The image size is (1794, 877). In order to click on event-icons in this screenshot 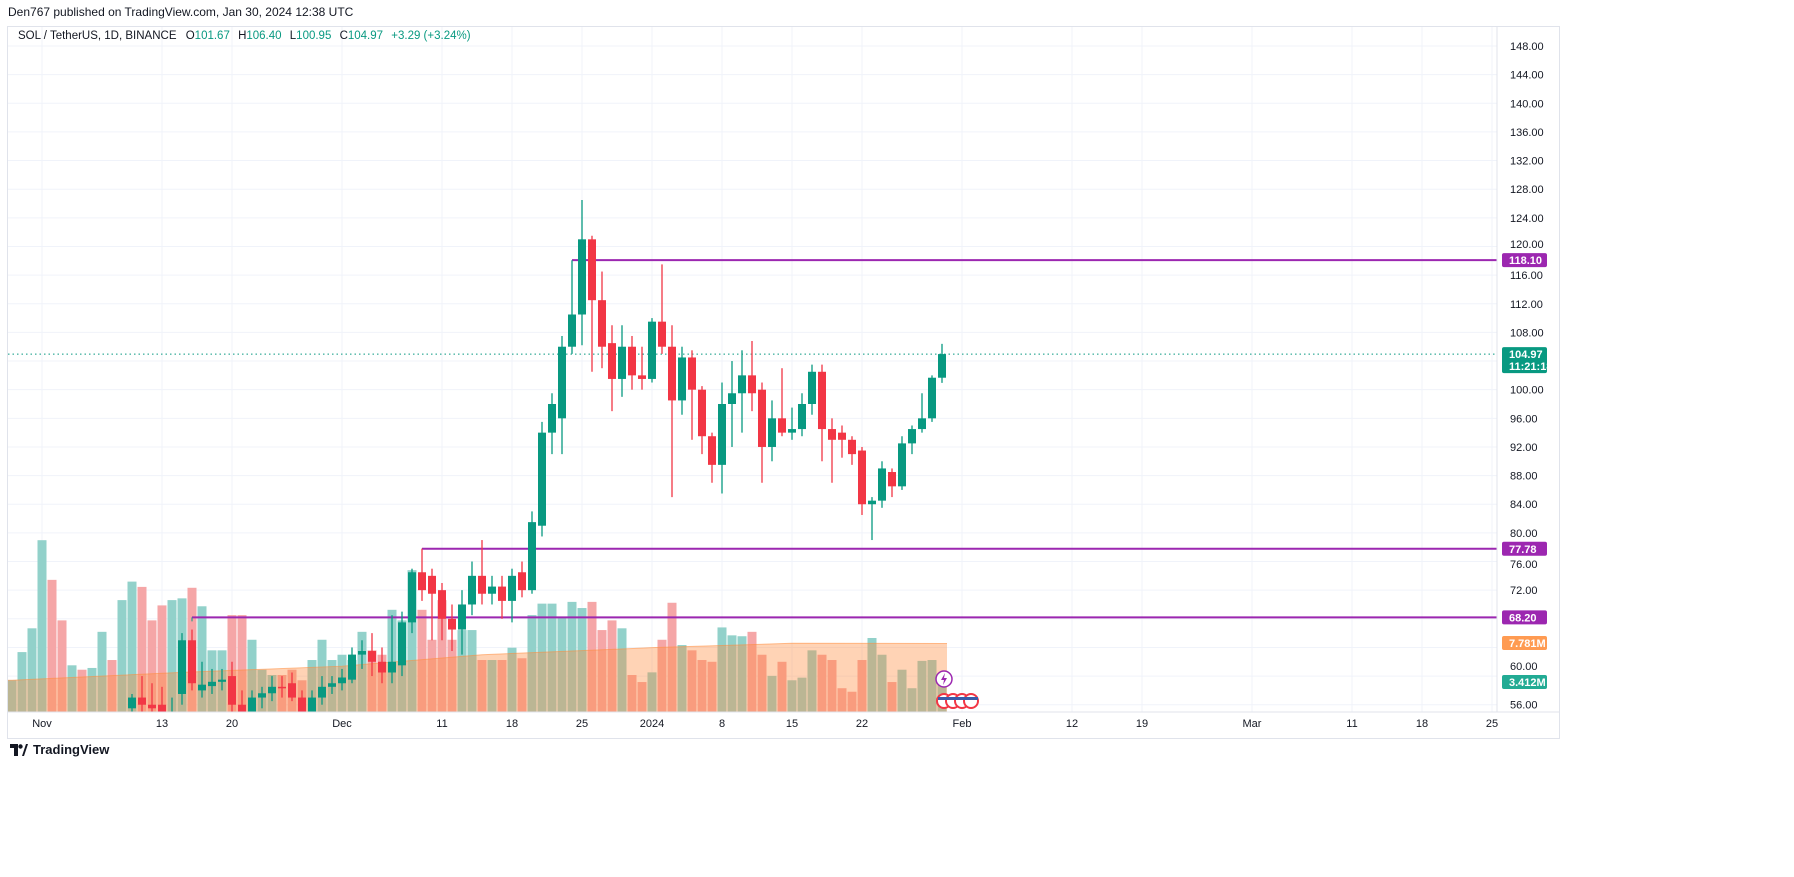, I will do `click(957, 689)`.